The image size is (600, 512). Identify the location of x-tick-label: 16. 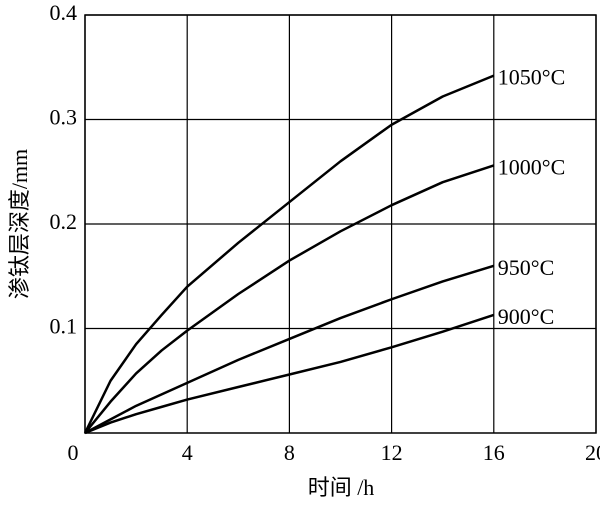
(494, 452).